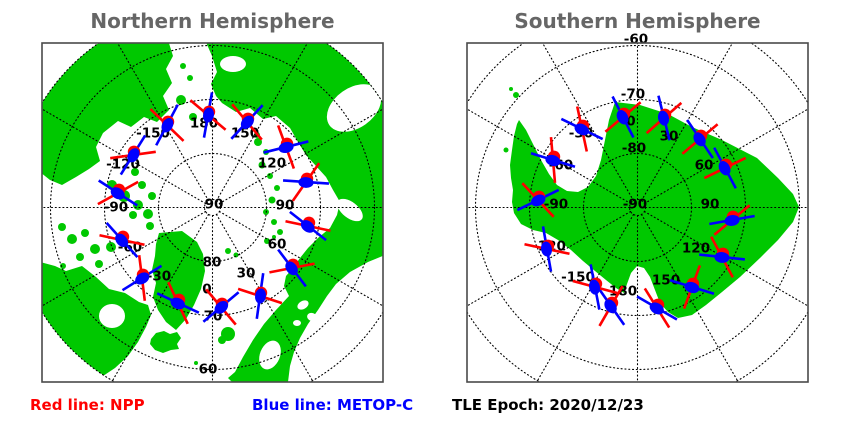  What do you see at coordinates (511, 120) in the screenshot?
I see `land-small-islands-south` at bounding box center [511, 120].